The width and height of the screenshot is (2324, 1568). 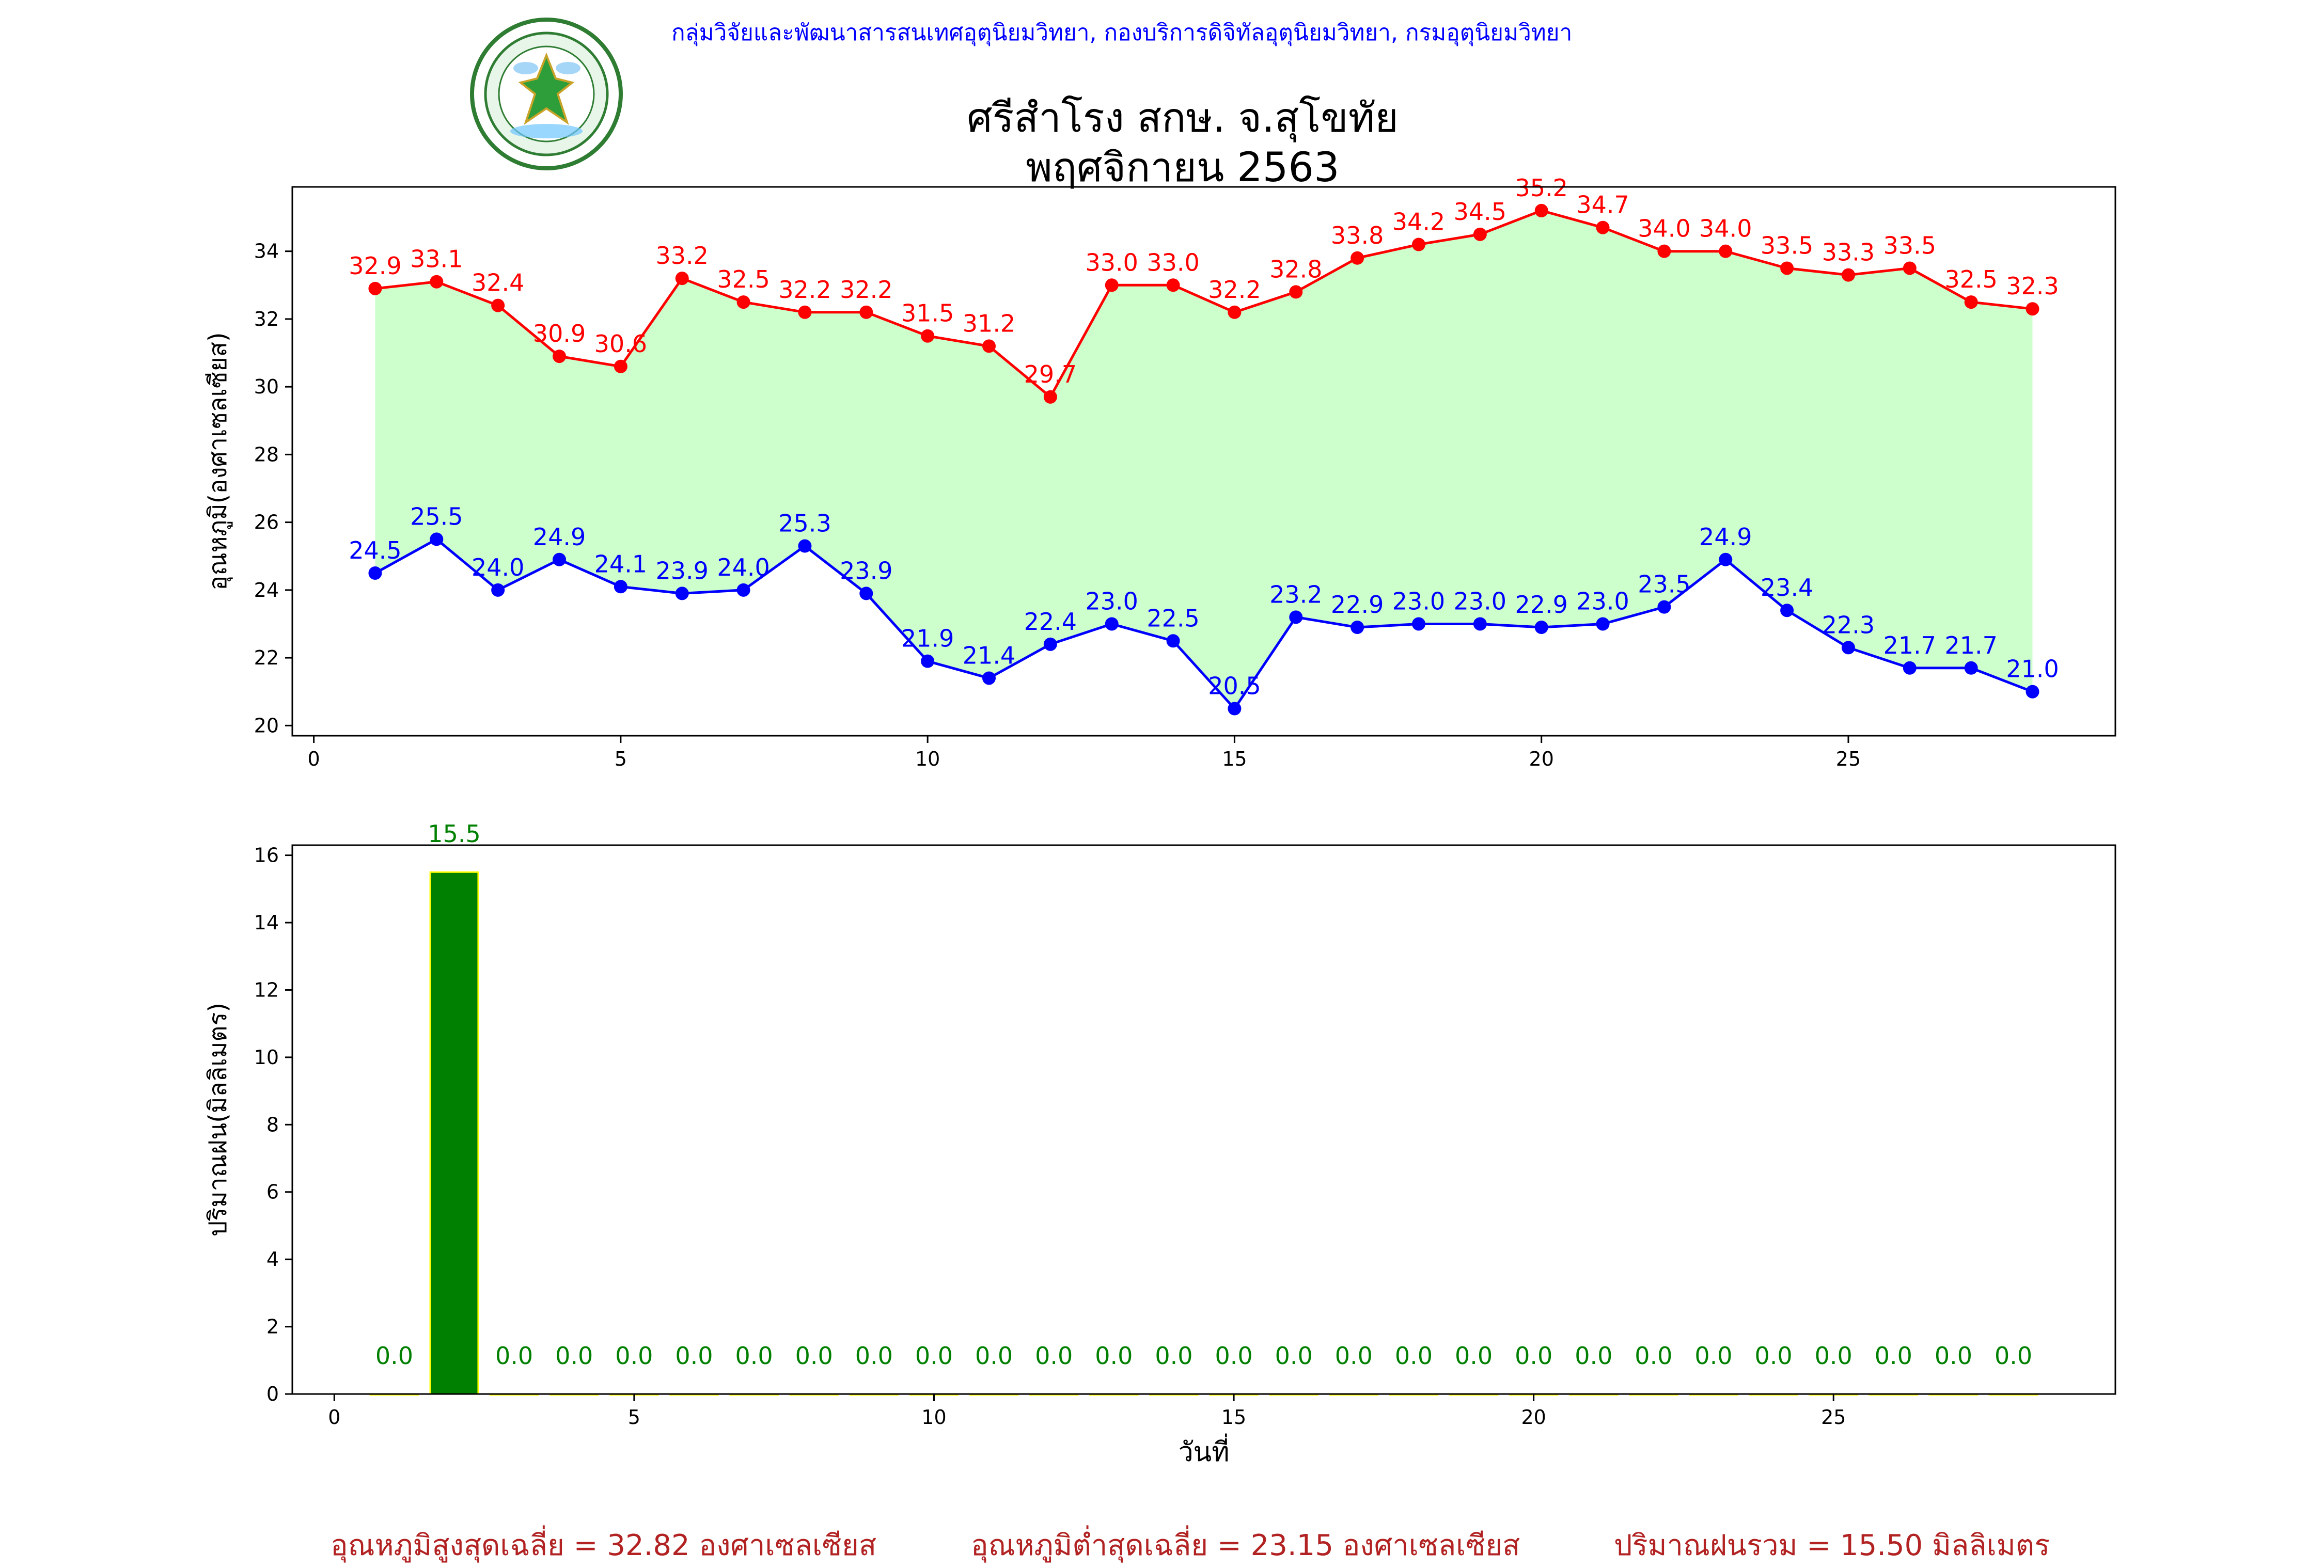 What do you see at coordinates (874, 1356) in the screenshot?
I see `rain-label-9: 0.0` at bounding box center [874, 1356].